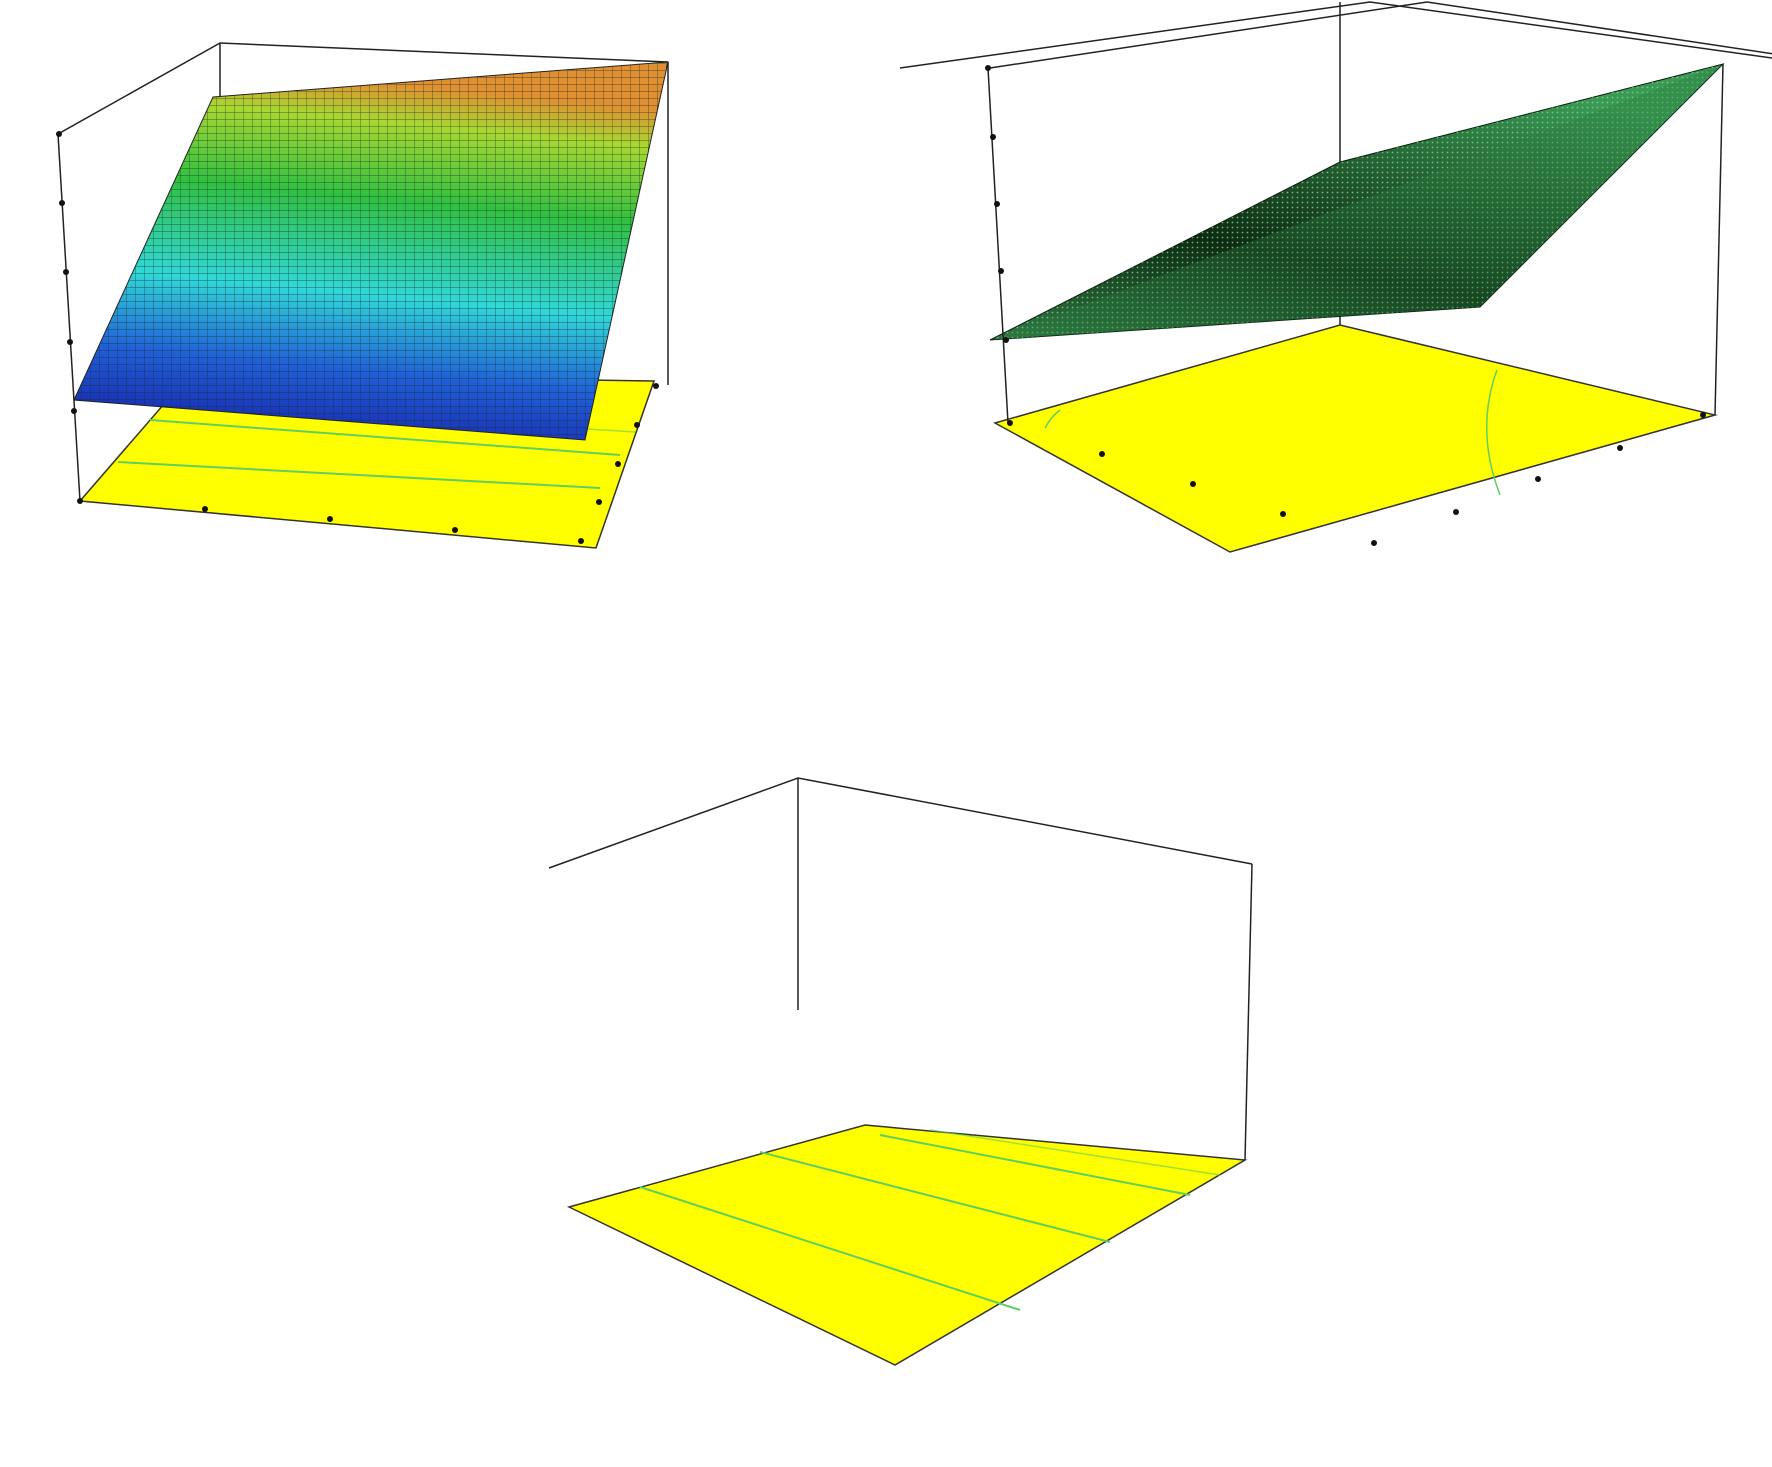 This screenshot has width=1772, height=1467. What do you see at coordinates (1579, 463) in the screenshot?
I see `y-ticks-da` at bounding box center [1579, 463].